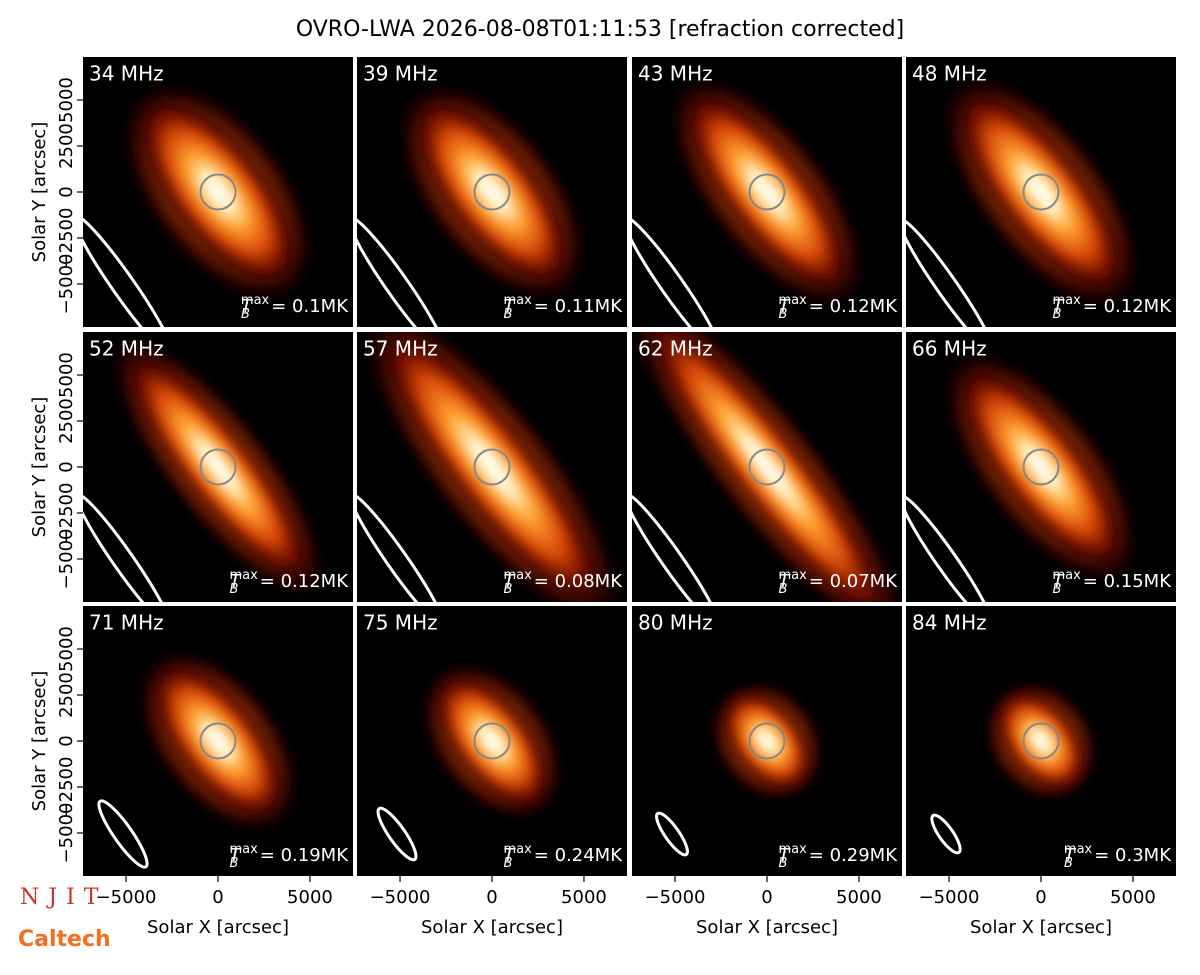  I want to click on logo-njit: NJIT, so click(63, 897).